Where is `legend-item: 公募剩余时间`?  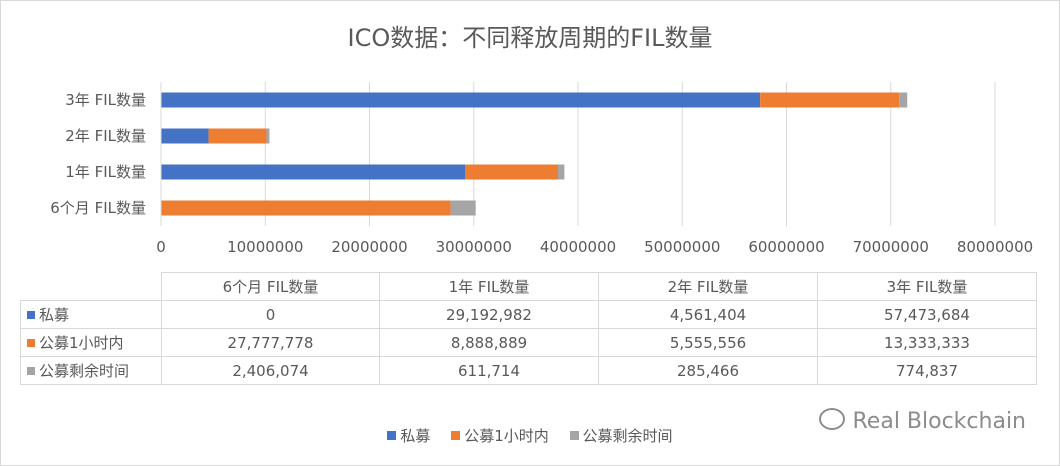
legend-item: 公募剩余时间 is located at coordinates (621, 435).